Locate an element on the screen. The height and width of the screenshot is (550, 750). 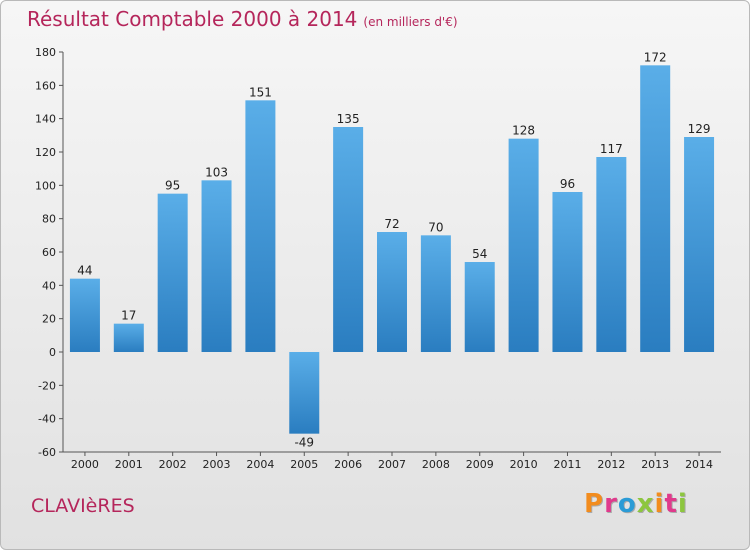
proxiti-logo: Proxiti is located at coordinates (636, 504).